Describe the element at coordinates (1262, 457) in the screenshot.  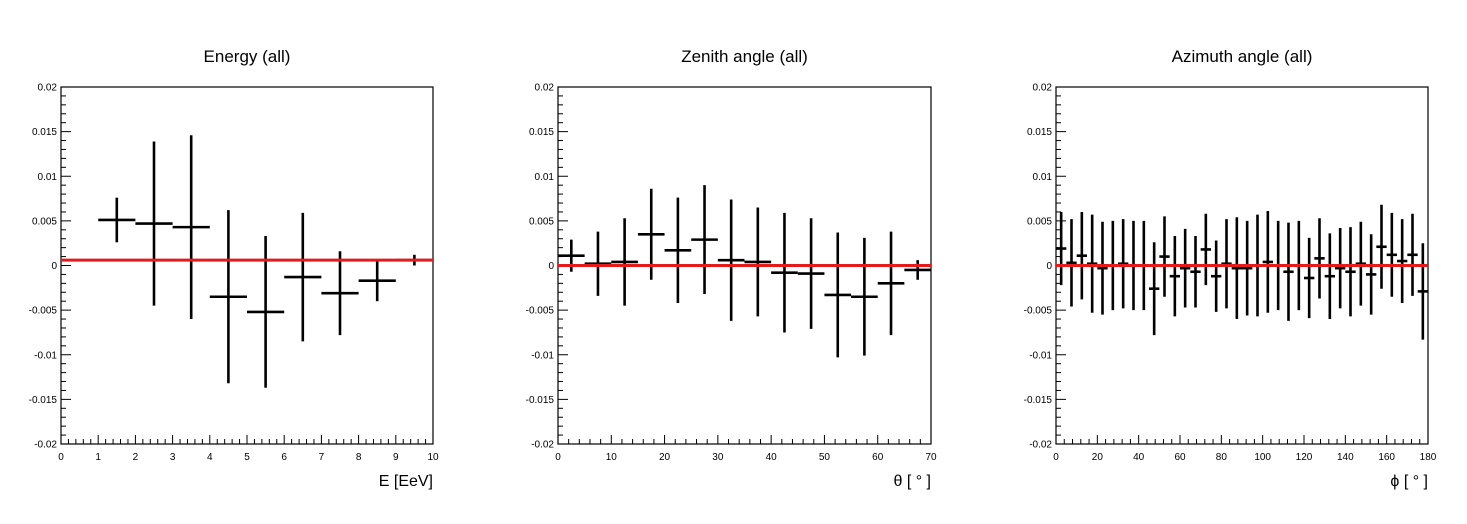
I see `x-tick-label: 100` at that location.